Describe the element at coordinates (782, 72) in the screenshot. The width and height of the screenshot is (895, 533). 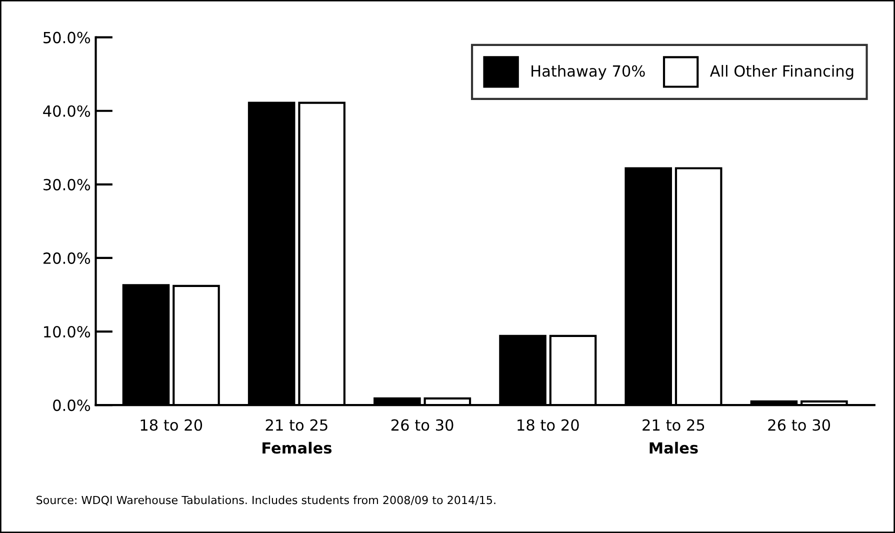
I see `legend-label: All Other Financing` at that location.